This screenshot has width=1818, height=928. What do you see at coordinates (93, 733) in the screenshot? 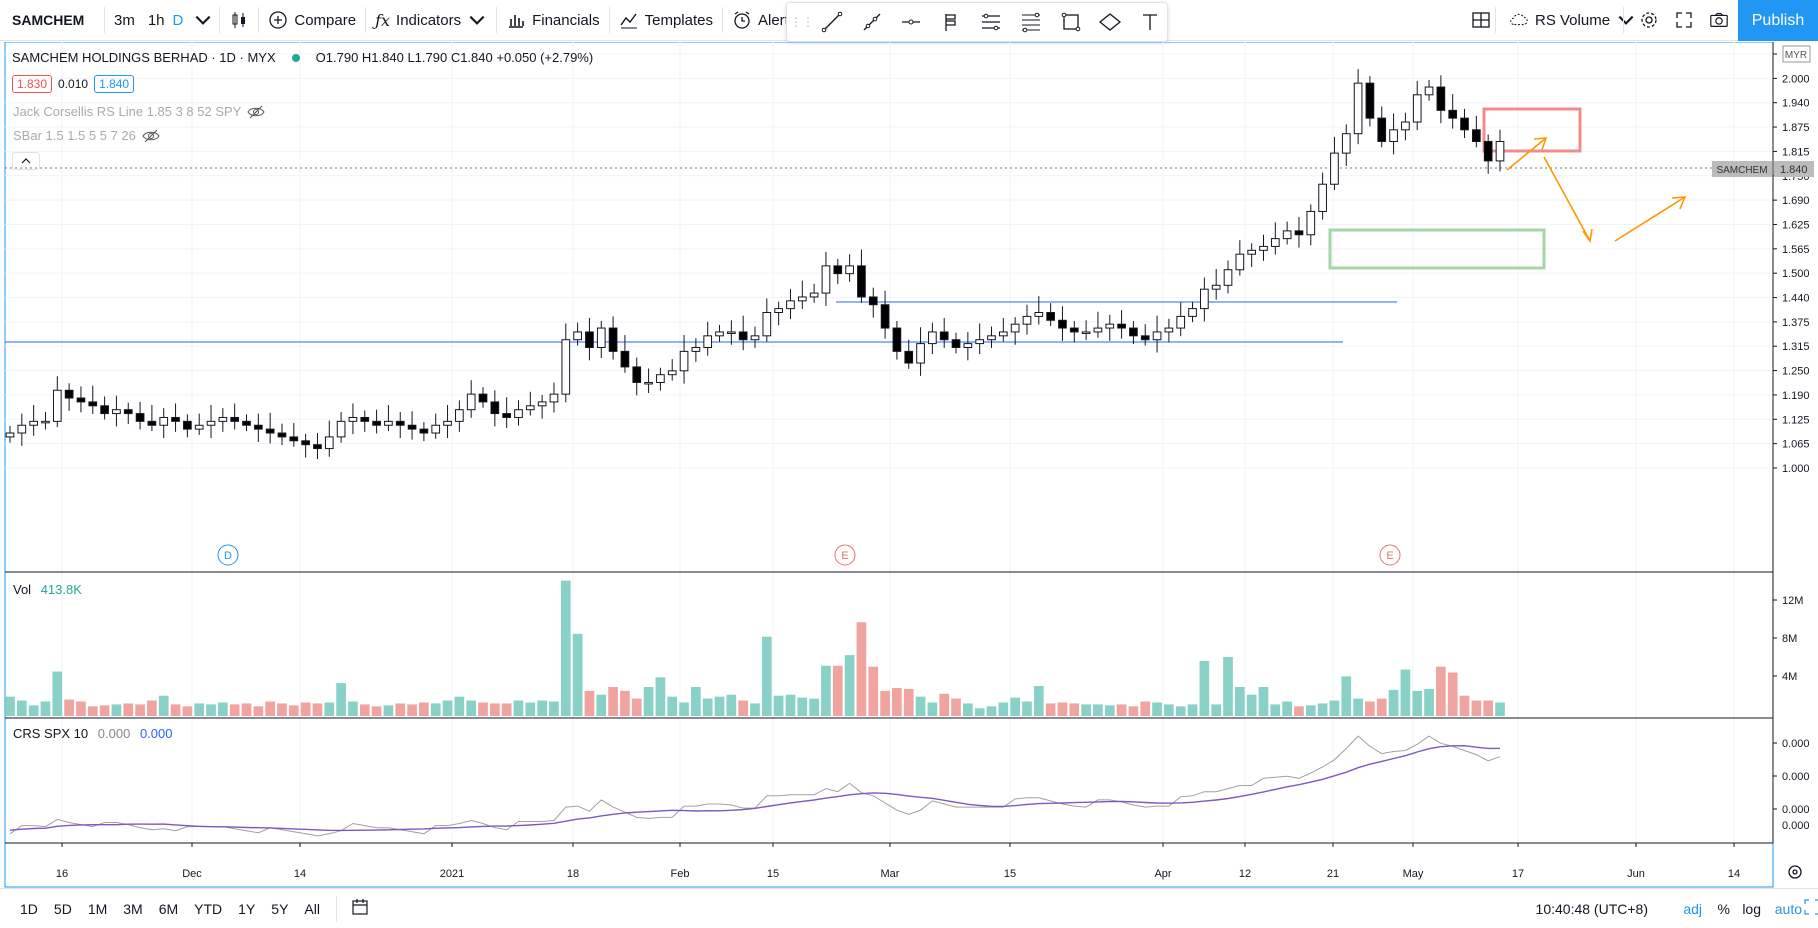
I see `crs-legend: CRS SPX 10 0.000 0.000` at bounding box center [93, 733].